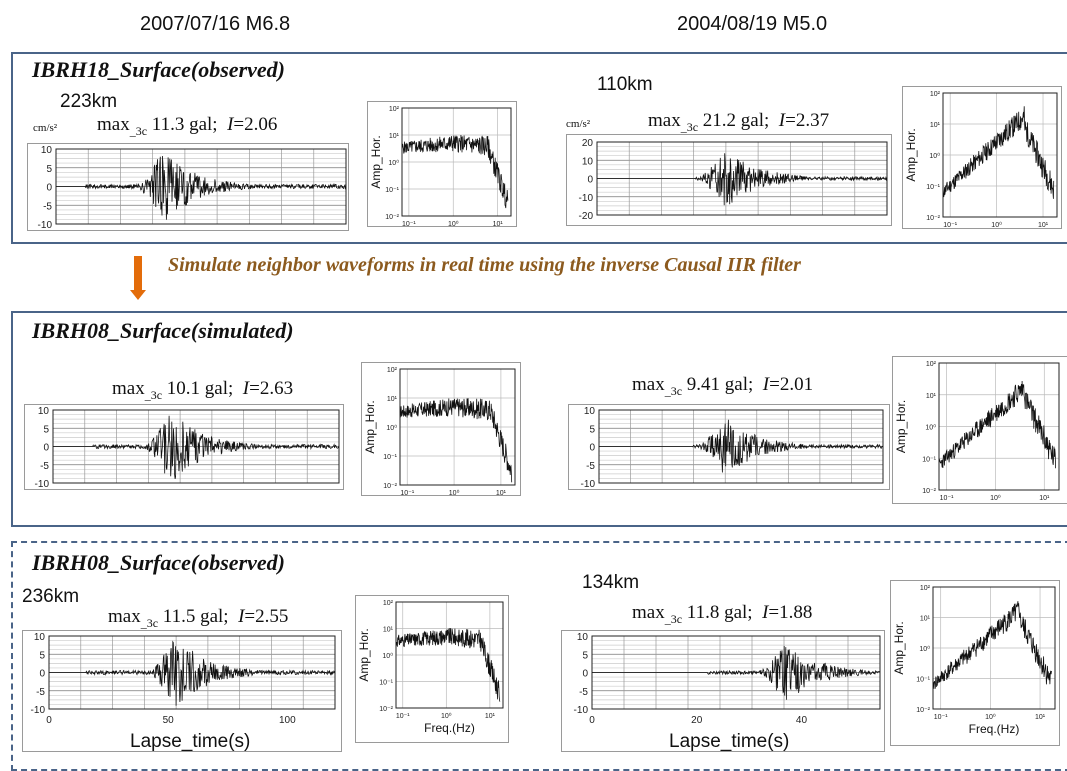 The height and width of the screenshot is (771, 1067). Describe the element at coordinates (198, 618) in the screenshot. I see `max-amplitude-label: max_3c 11.5 gal; I=2.55` at that location.